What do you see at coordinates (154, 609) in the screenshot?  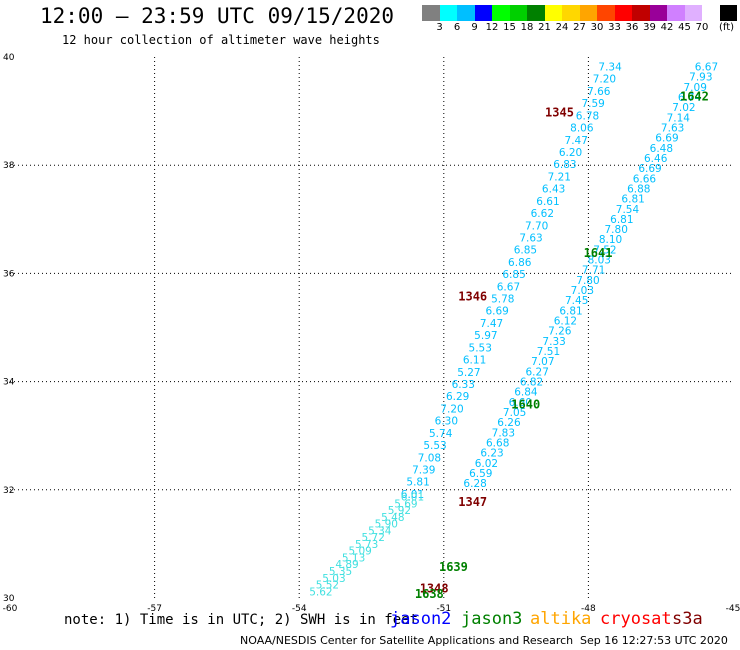 I see `x-tick-label: -57` at bounding box center [154, 609].